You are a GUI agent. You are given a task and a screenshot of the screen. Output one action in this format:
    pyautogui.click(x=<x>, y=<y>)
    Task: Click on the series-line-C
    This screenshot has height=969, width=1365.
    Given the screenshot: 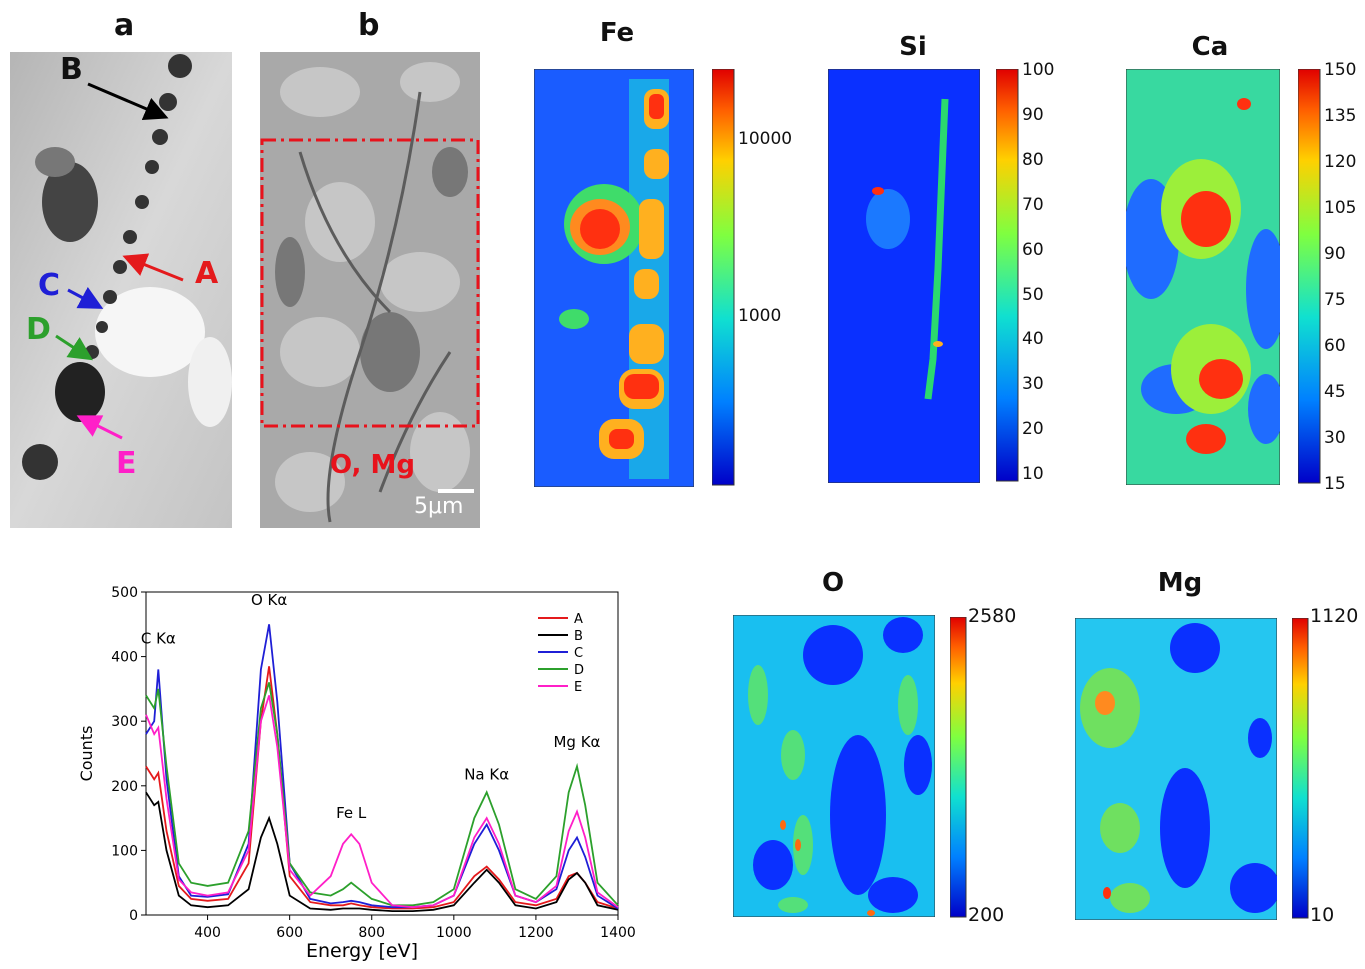 What is the action you would take?
    pyautogui.click(x=382, y=767)
    